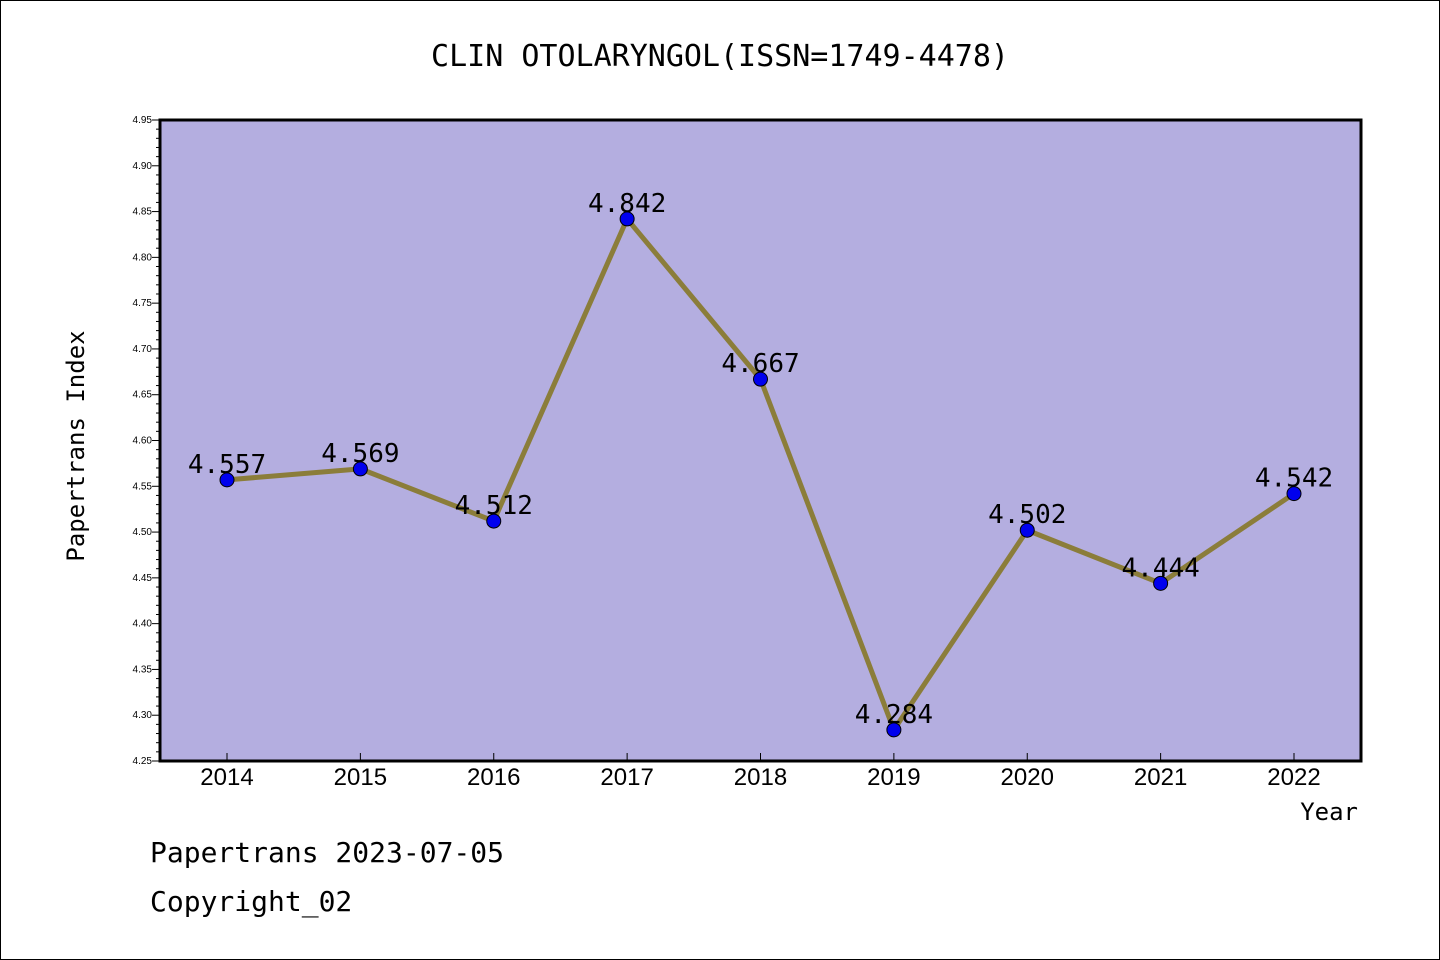  What do you see at coordinates (494, 506) in the screenshot?
I see `data-label: 4.512` at bounding box center [494, 506].